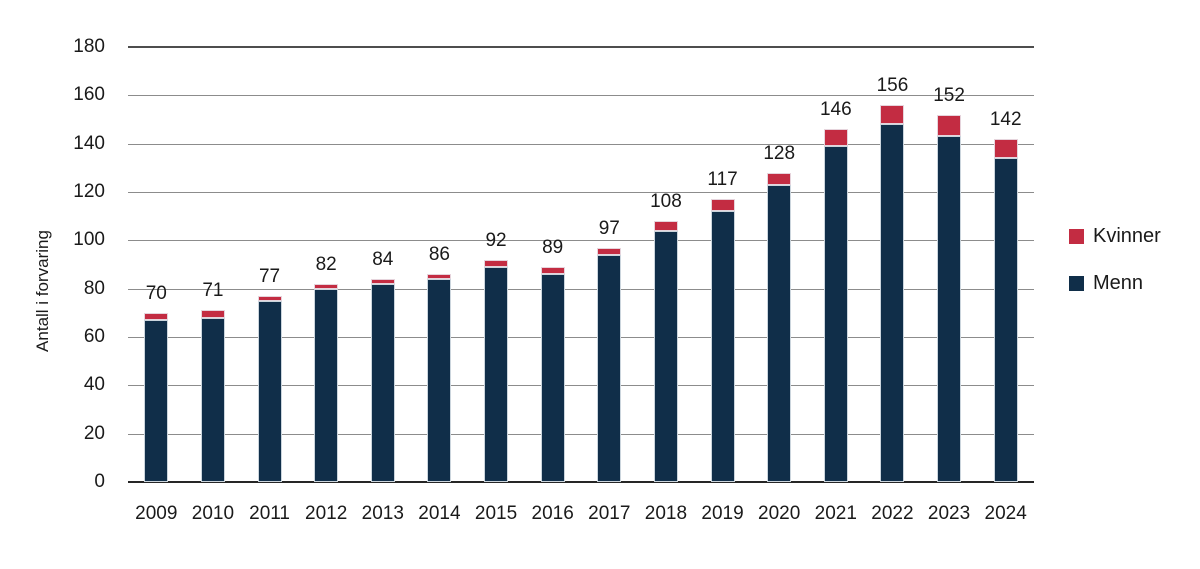 This screenshot has width=1200, height=569. I want to click on x-tick-label-2018: 2018, so click(666, 513).